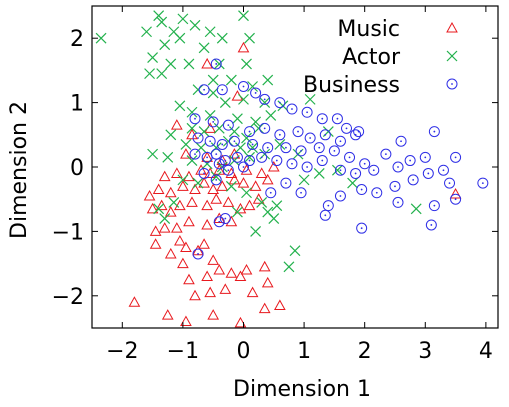  I want to click on x-tick-label: 3, so click(425, 351).